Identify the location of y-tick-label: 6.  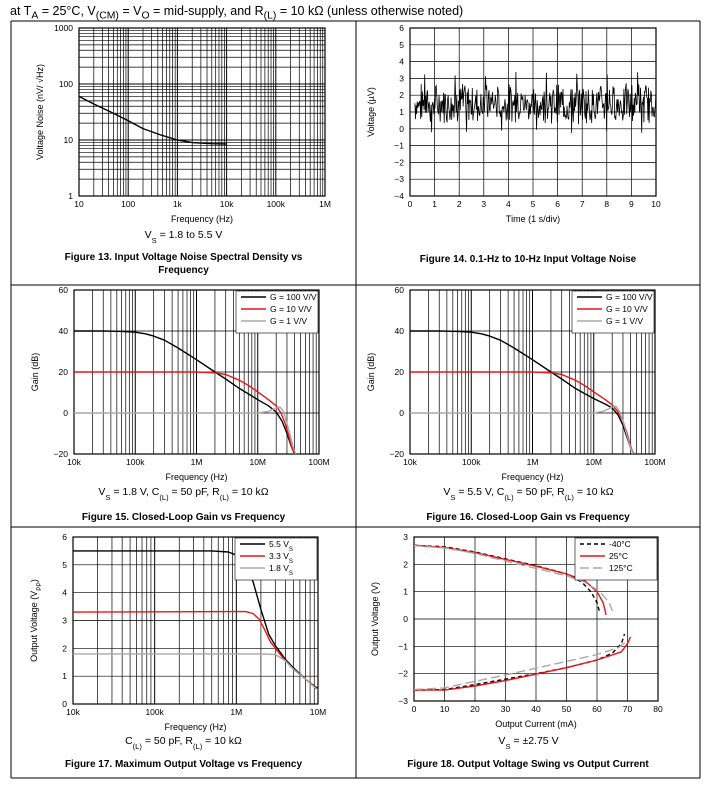
(401, 28).